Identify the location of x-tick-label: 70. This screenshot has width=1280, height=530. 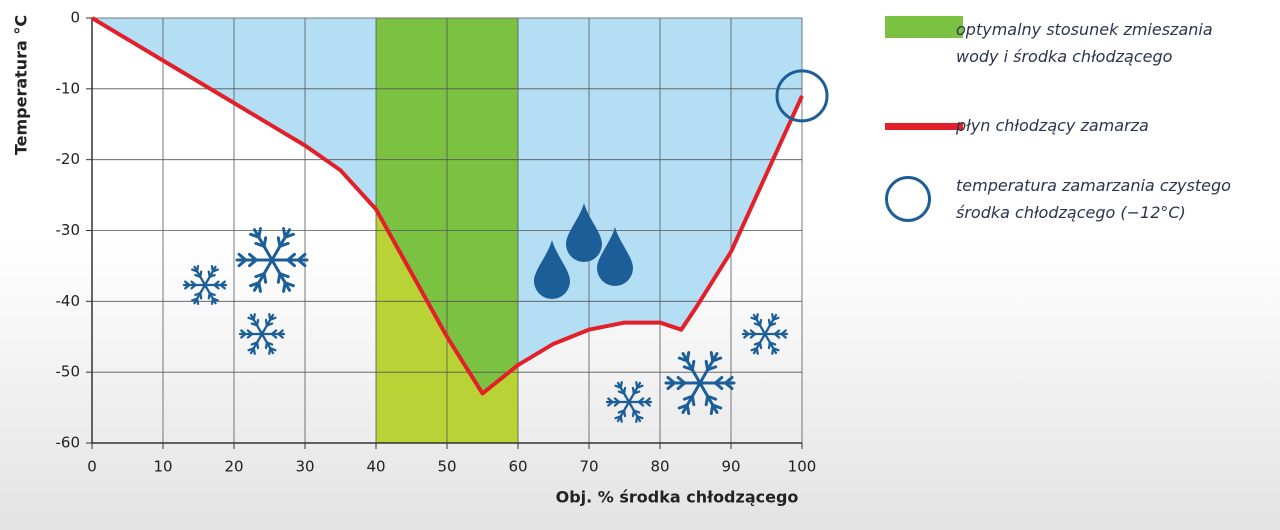
(588, 467).